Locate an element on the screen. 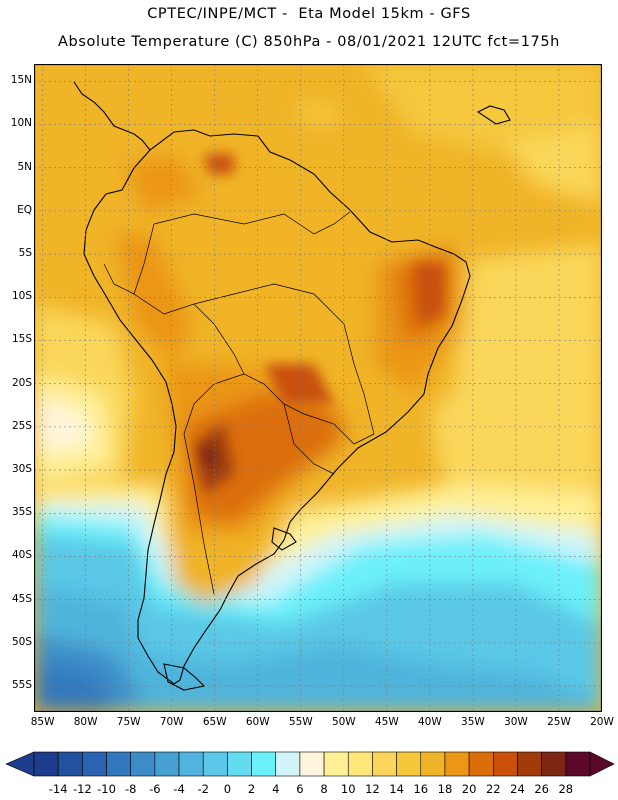  colorbar-label: -6 is located at coordinates (155, 789).